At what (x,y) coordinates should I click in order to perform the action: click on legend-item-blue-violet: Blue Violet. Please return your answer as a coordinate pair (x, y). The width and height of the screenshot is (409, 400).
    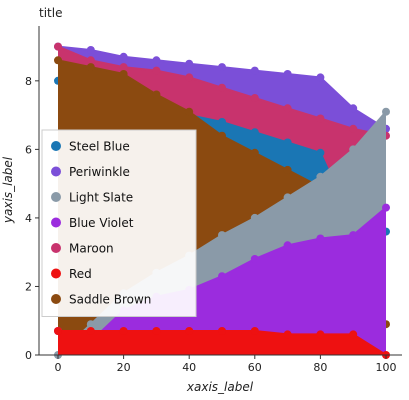
    Looking at the image, I should click on (92, 223).